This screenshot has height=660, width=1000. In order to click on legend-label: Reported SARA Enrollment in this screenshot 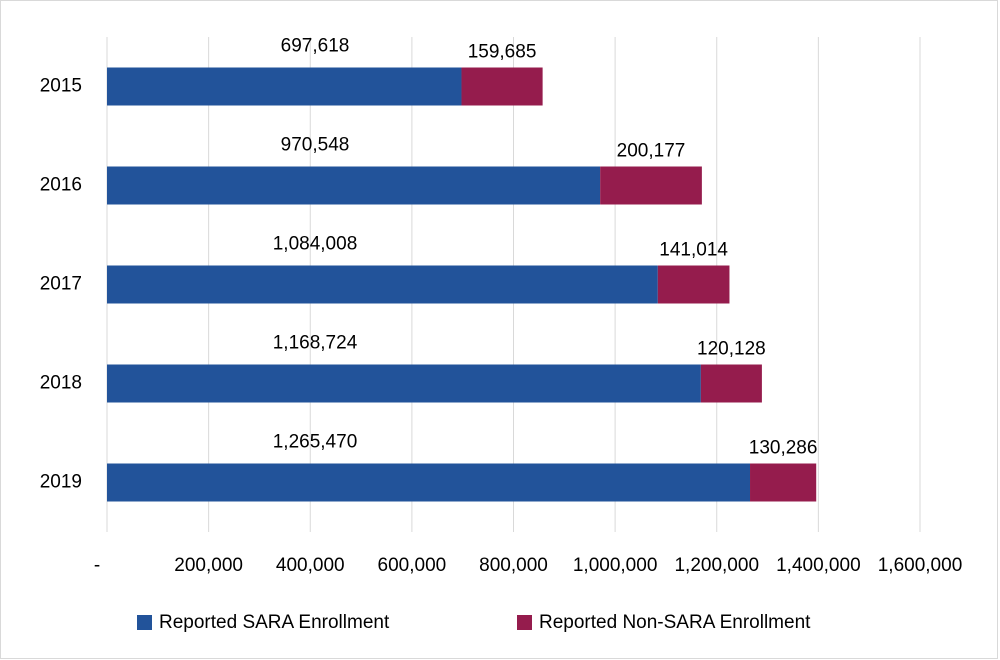, I will do `click(274, 622)`.